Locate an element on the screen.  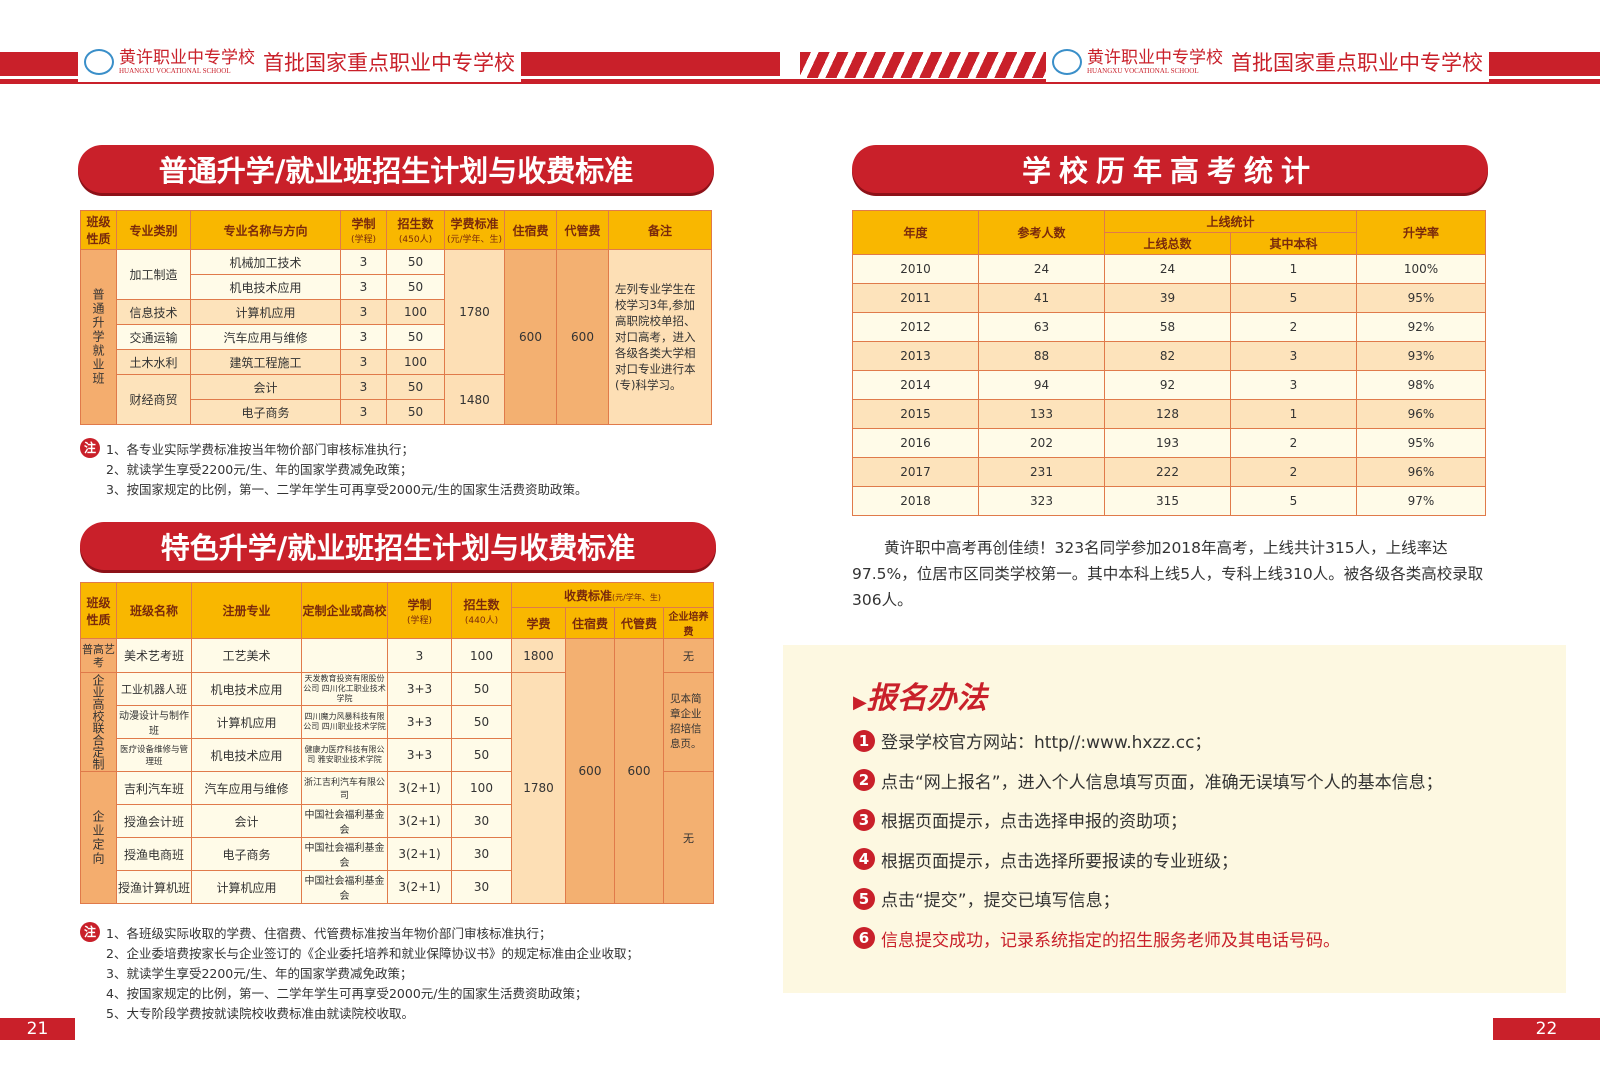
stat-cell: 222 is located at coordinates (1167, 472).